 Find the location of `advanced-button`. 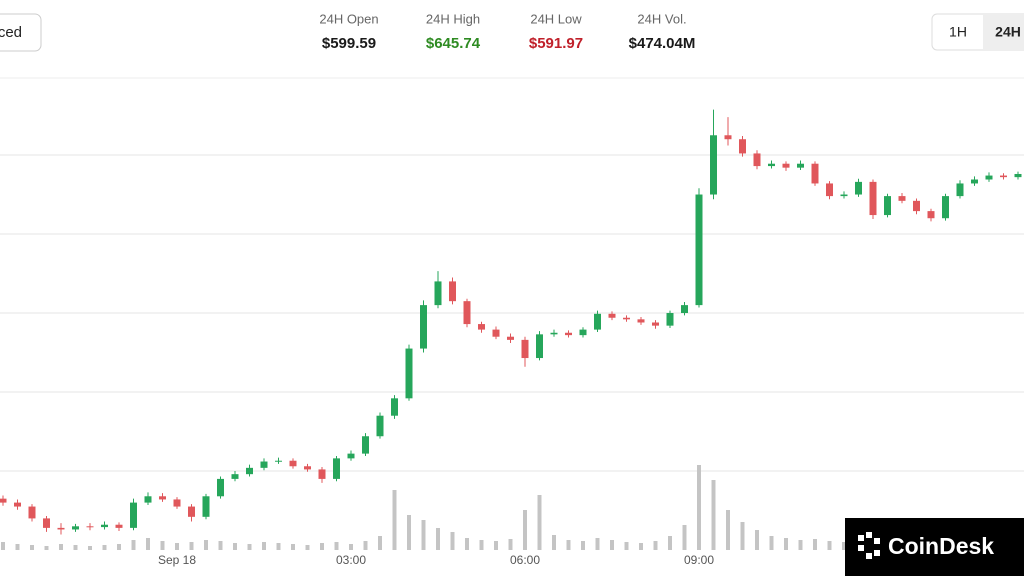

advanced-button is located at coordinates (21, 32).